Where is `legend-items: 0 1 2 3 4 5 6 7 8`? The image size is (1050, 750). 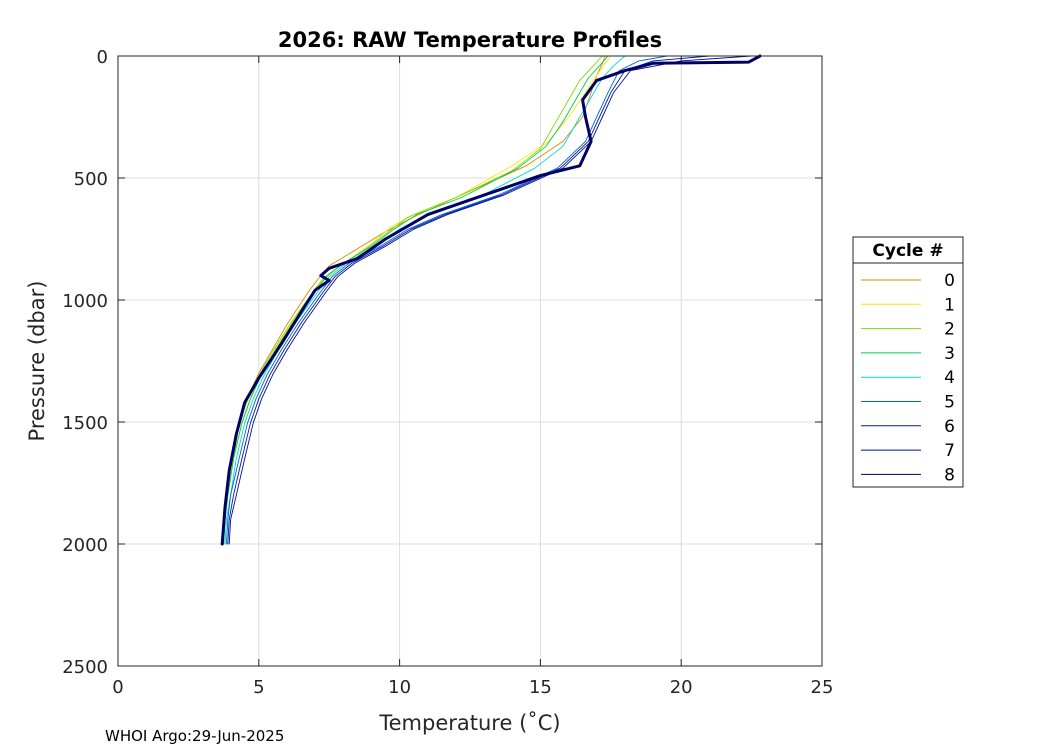
legend-items: 0 1 2 3 4 5 6 7 8 is located at coordinates (908, 378).